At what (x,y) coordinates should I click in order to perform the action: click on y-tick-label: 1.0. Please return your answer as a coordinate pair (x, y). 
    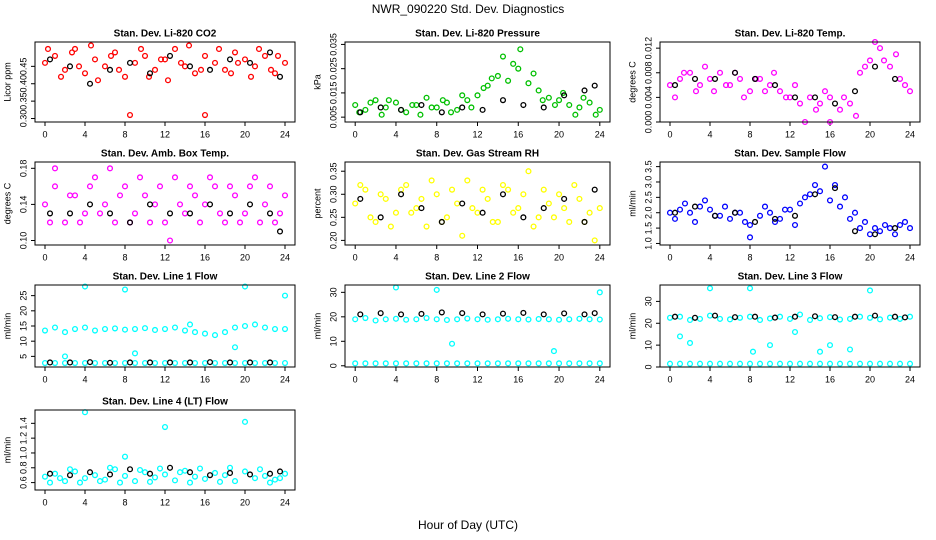
    Looking at the image, I should click on (648, 243).